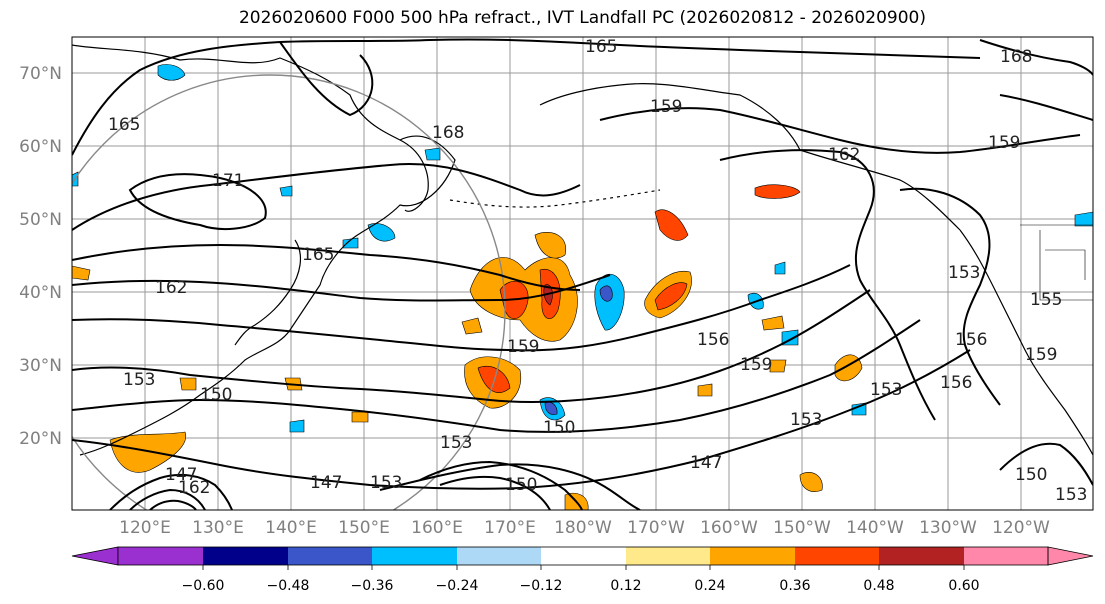  I want to click on lon-label: 130°W, so click(948, 528).